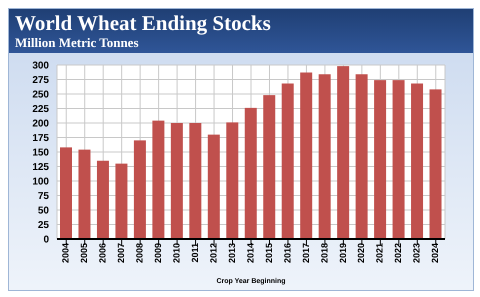  Describe the element at coordinates (361, 253) in the screenshot. I see `x-tick-label: 2020` at that location.